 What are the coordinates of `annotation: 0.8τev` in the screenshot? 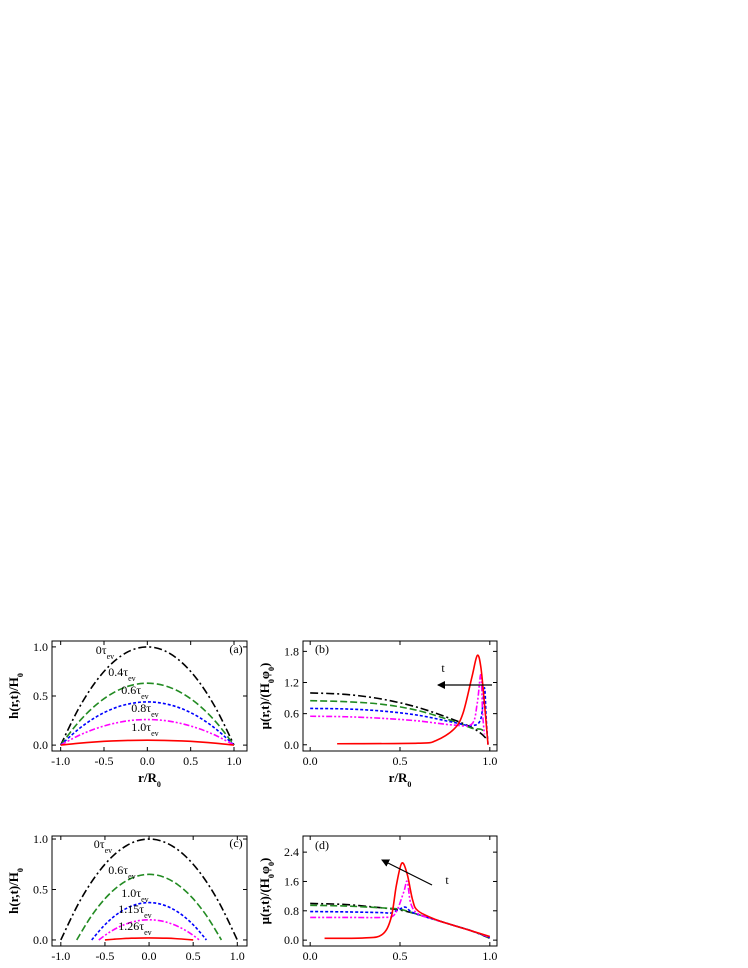 It's located at (144, 710).